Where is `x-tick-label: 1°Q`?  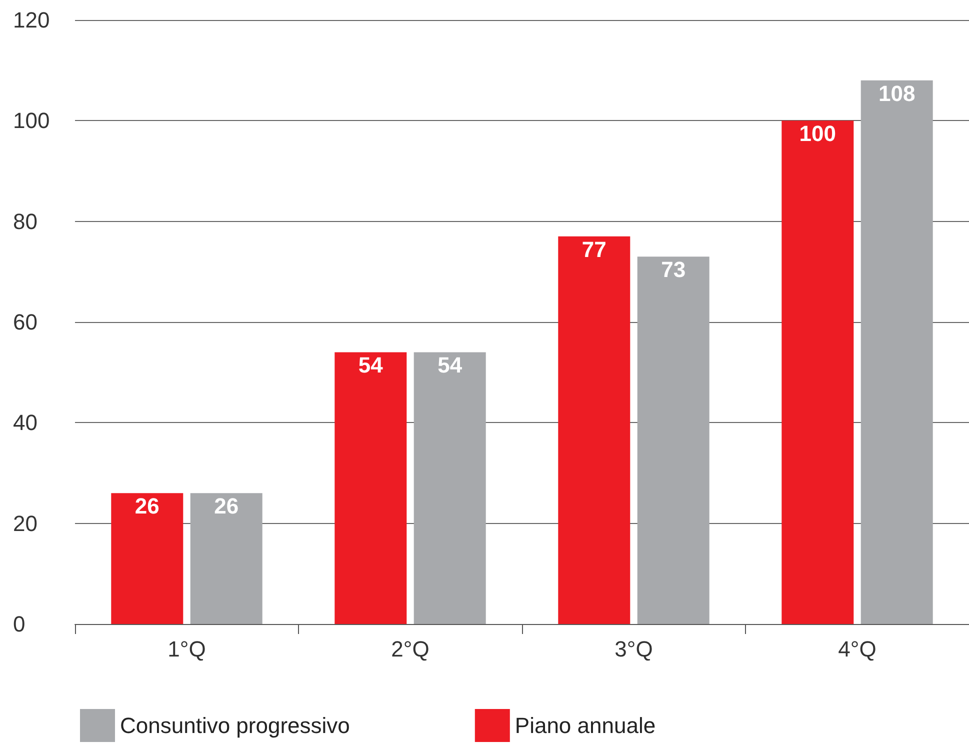 x-tick-label: 1°Q is located at coordinates (187, 649).